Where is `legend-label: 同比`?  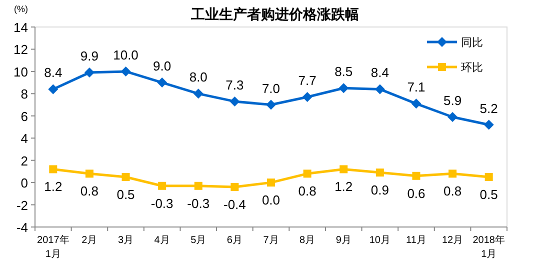
legend-label: 同比 is located at coordinates (472, 42).